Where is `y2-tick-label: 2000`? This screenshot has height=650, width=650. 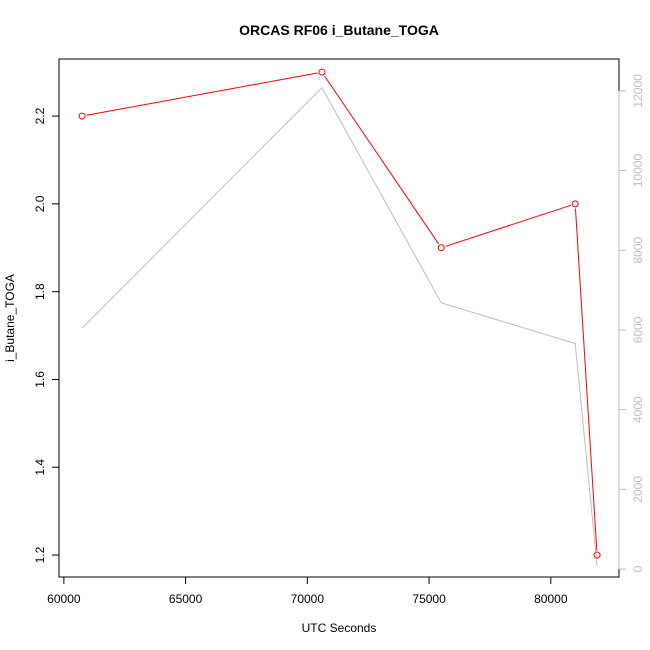 y2-tick-label: 2000 is located at coordinates (638, 489).